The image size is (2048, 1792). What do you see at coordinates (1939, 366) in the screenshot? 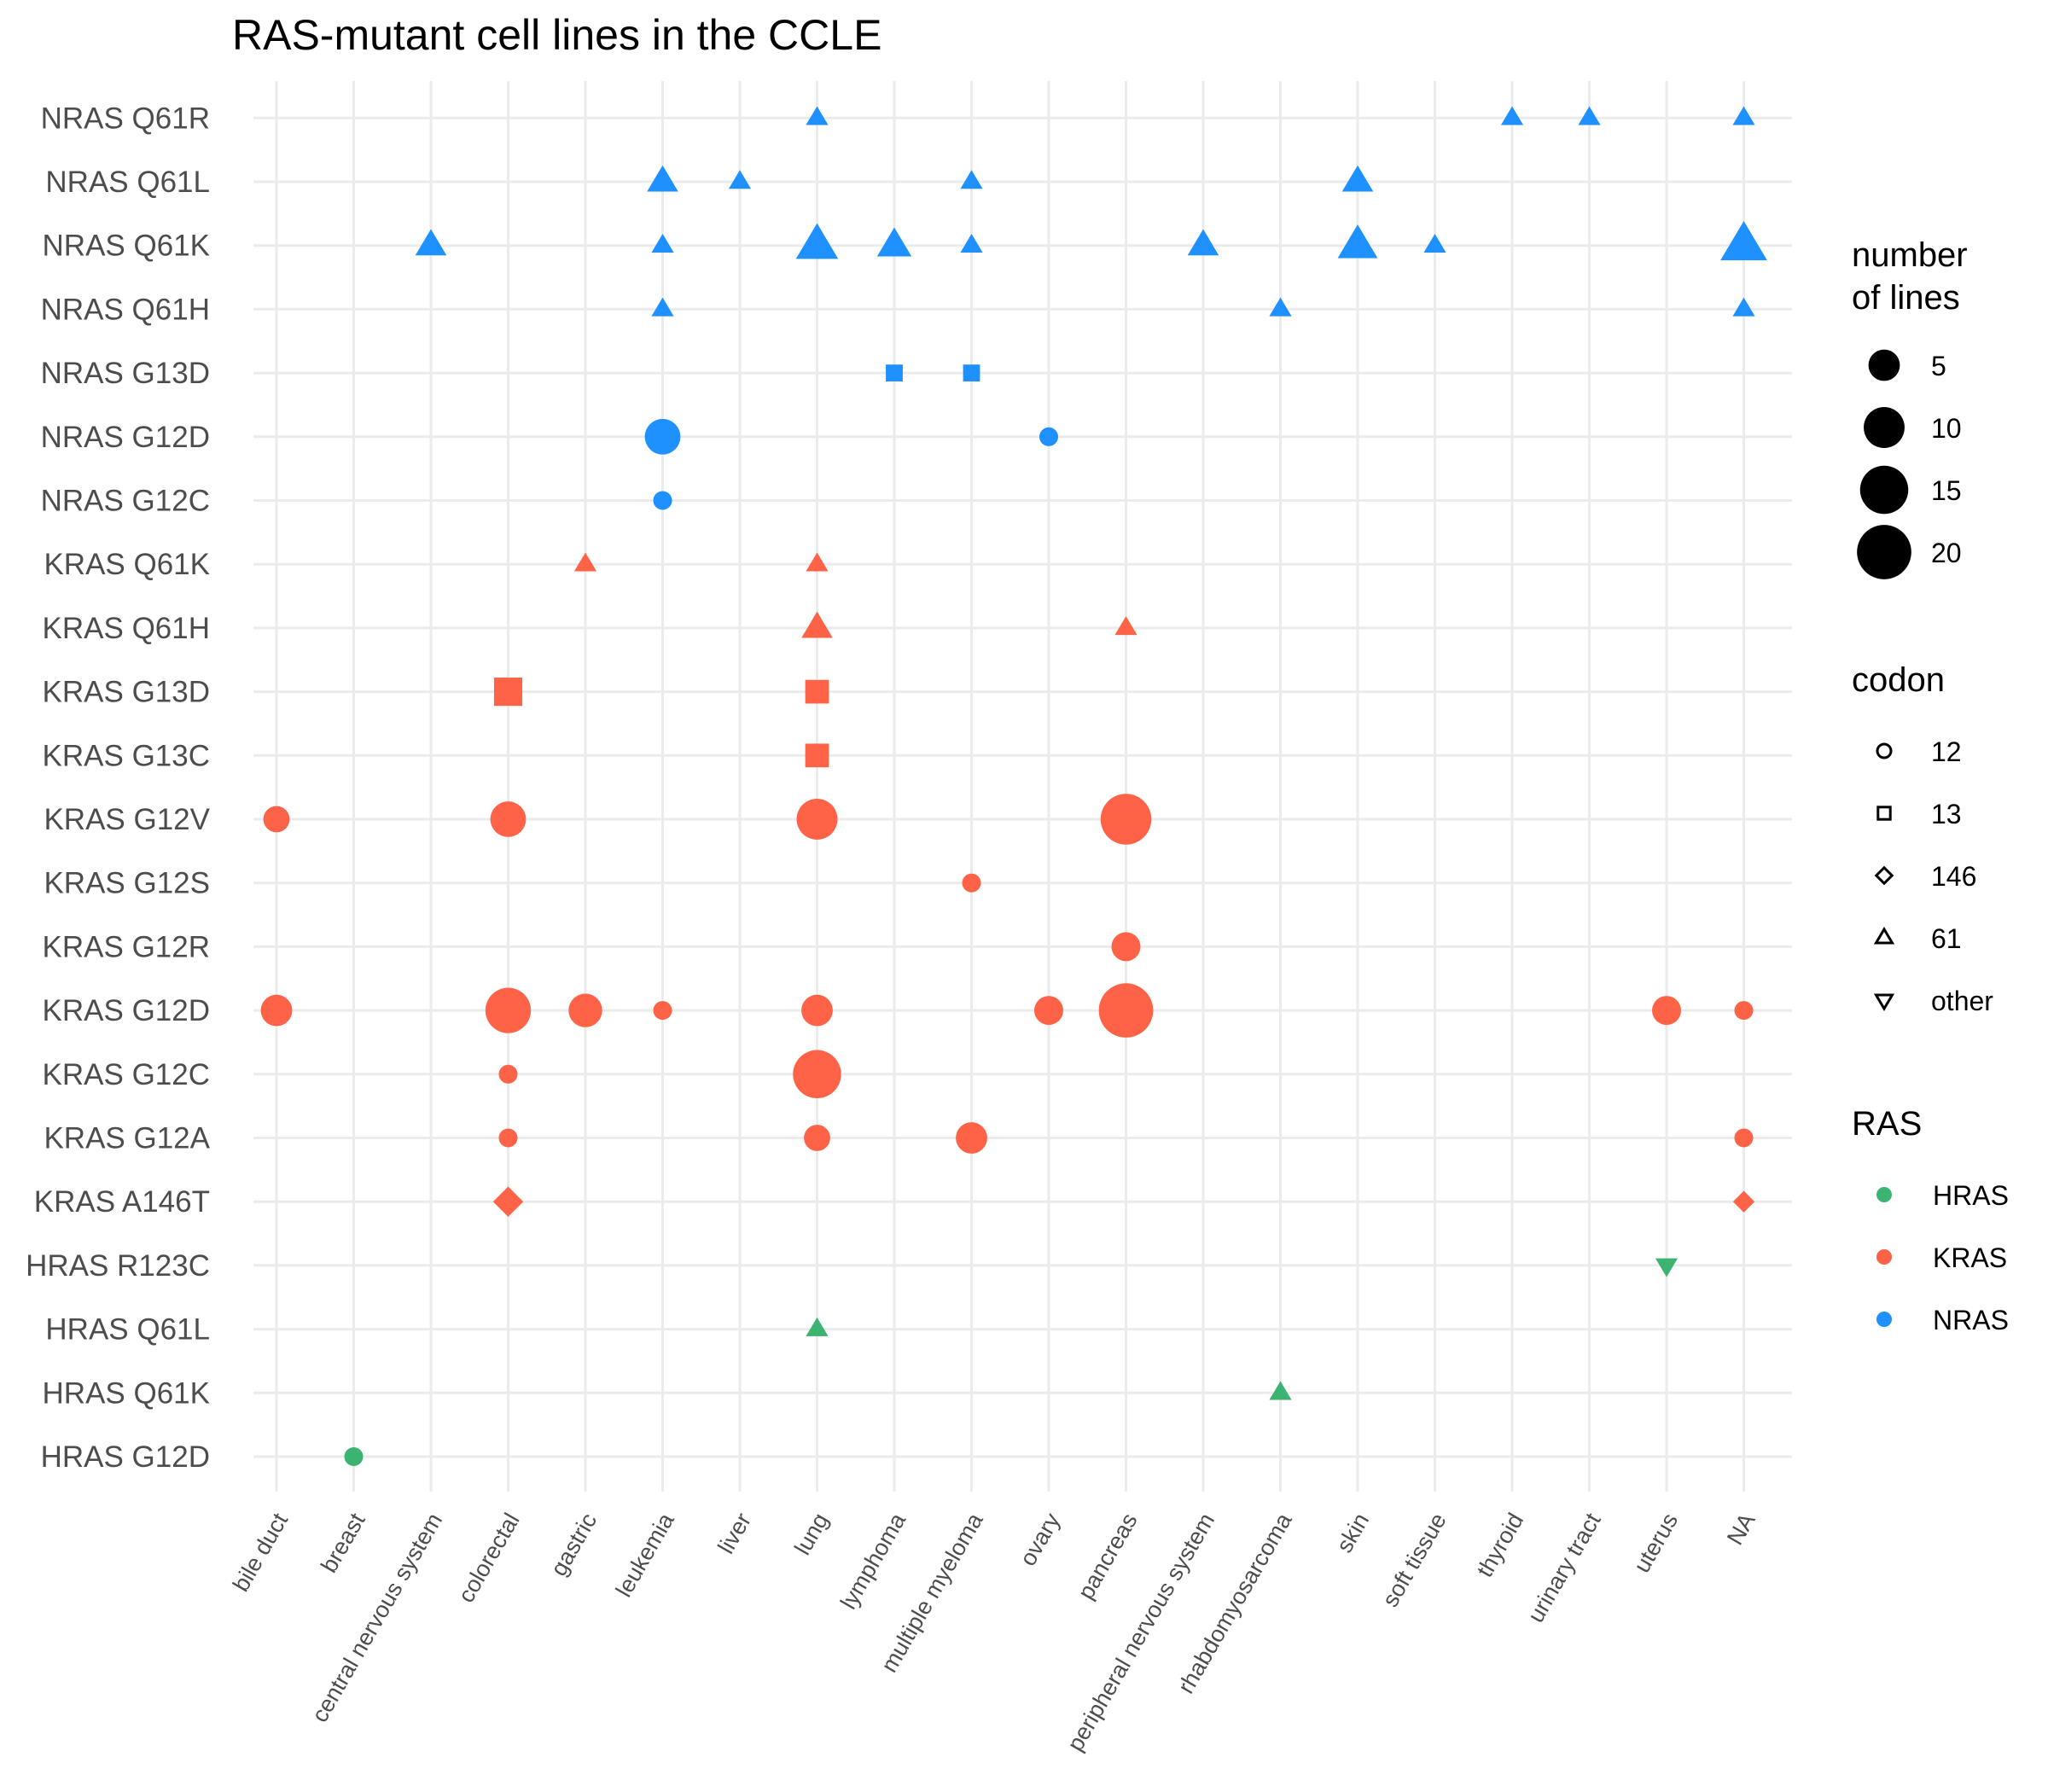
I see `size-legend-label-5: 5` at bounding box center [1939, 366].